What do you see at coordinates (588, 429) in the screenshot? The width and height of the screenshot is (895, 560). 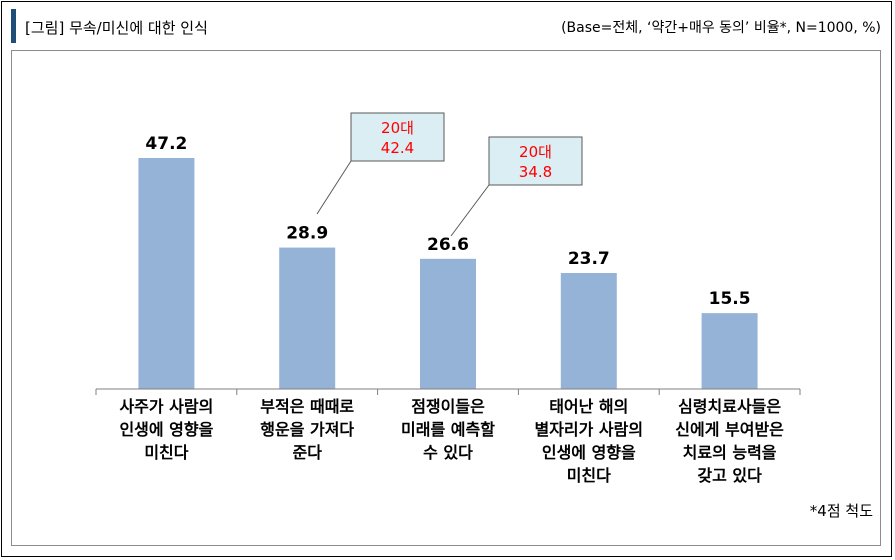 I see `category-label-4-line-2: 별자리가 사람의` at bounding box center [588, 429].